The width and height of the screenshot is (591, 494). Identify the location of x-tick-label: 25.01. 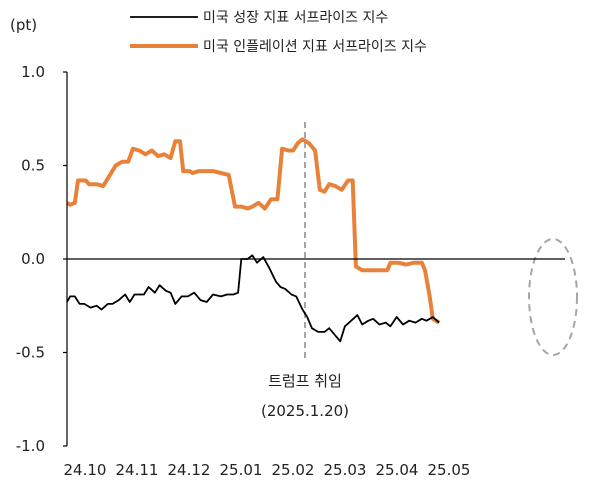
(241, 470).